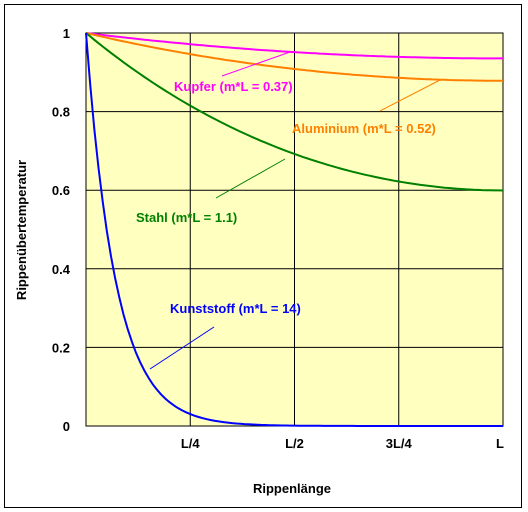  What do you see at coordinates (21, 230) in the screenshot?
I see `y-axis-label: Rippenübertemperatur` at bounding box center [21, 230].